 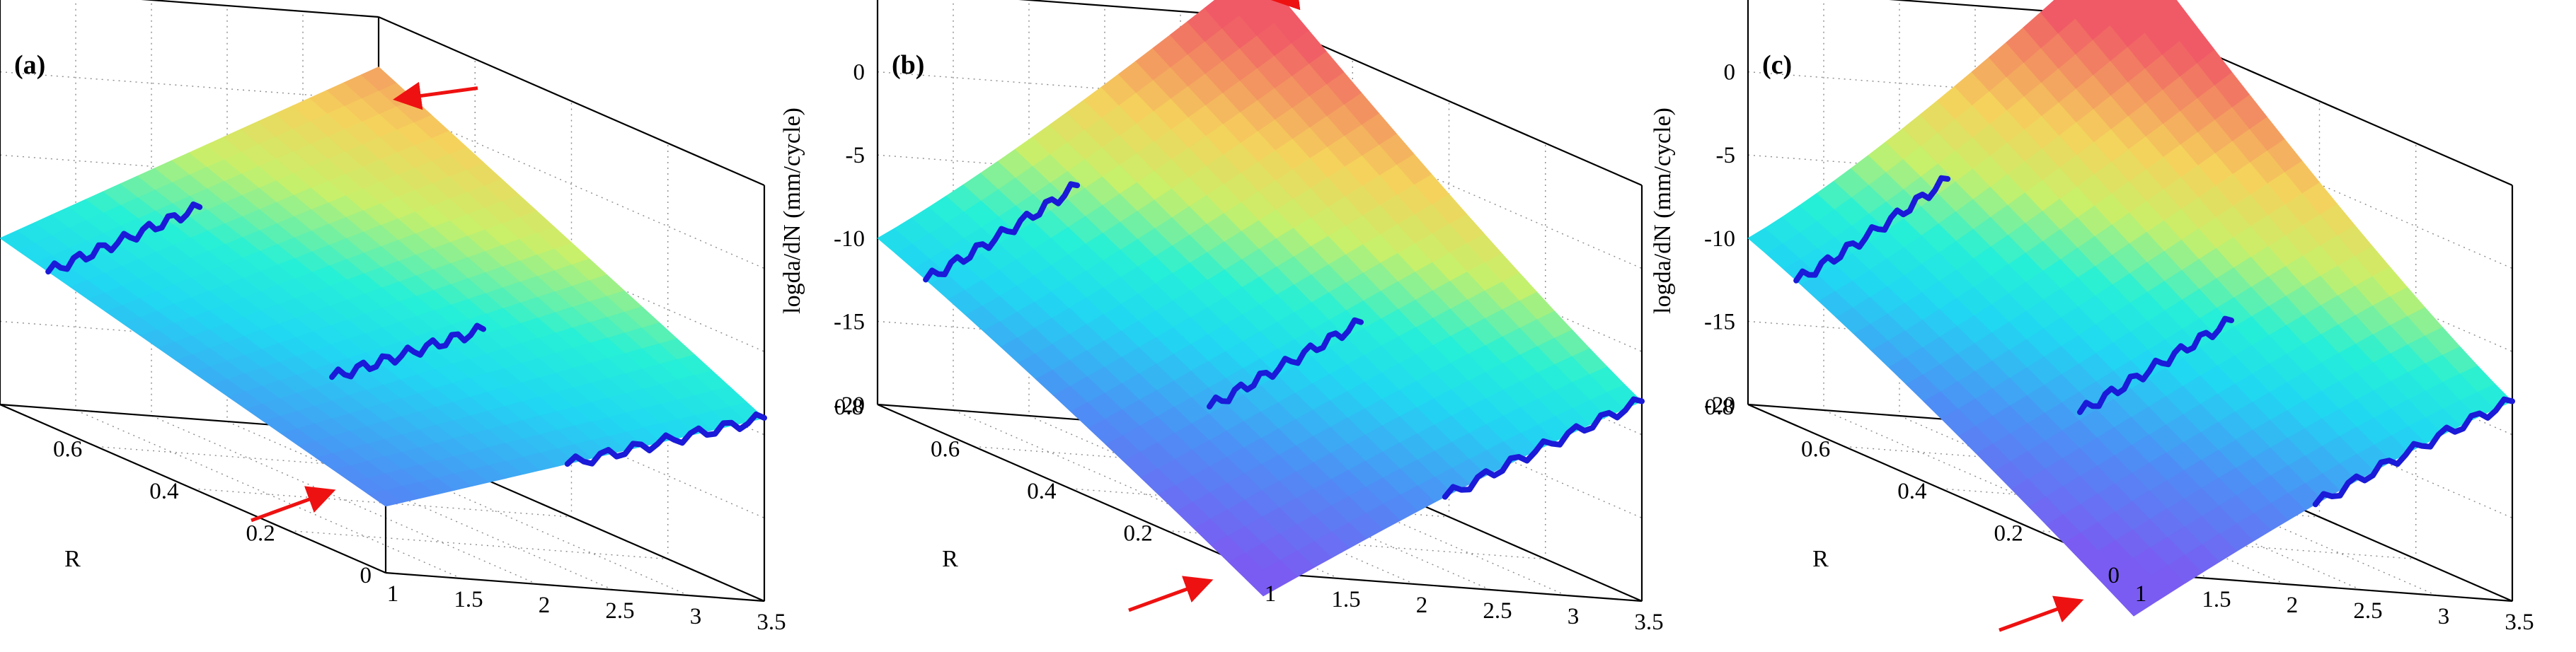 What do you see at coordinates (908, 65) in the screenshot?
I see `panel-label: (b)` at bounding box center [908, 65].